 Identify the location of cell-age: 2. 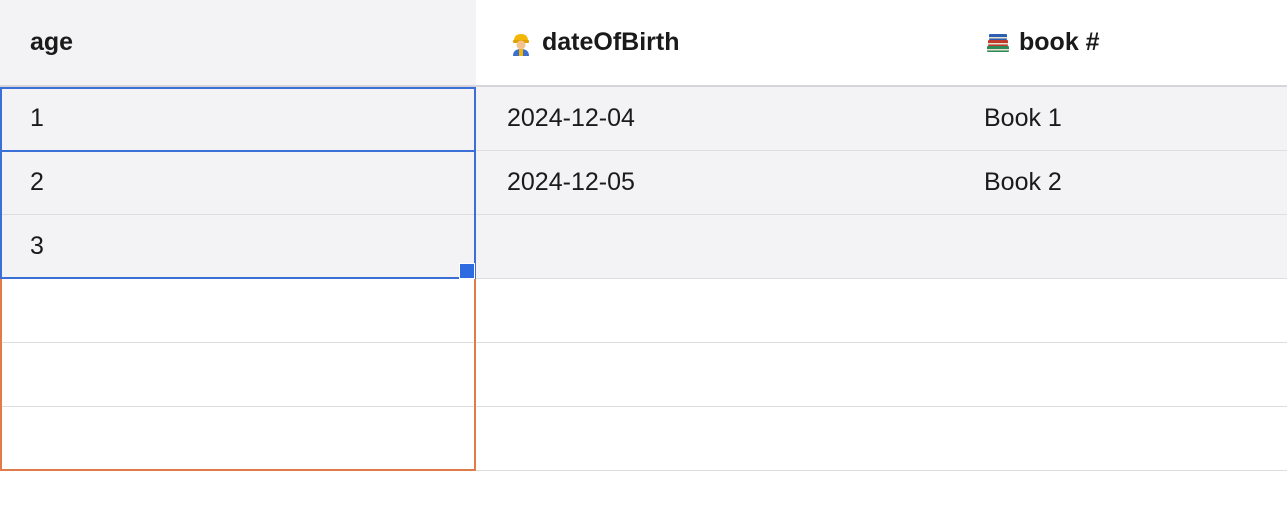
(37, 182).